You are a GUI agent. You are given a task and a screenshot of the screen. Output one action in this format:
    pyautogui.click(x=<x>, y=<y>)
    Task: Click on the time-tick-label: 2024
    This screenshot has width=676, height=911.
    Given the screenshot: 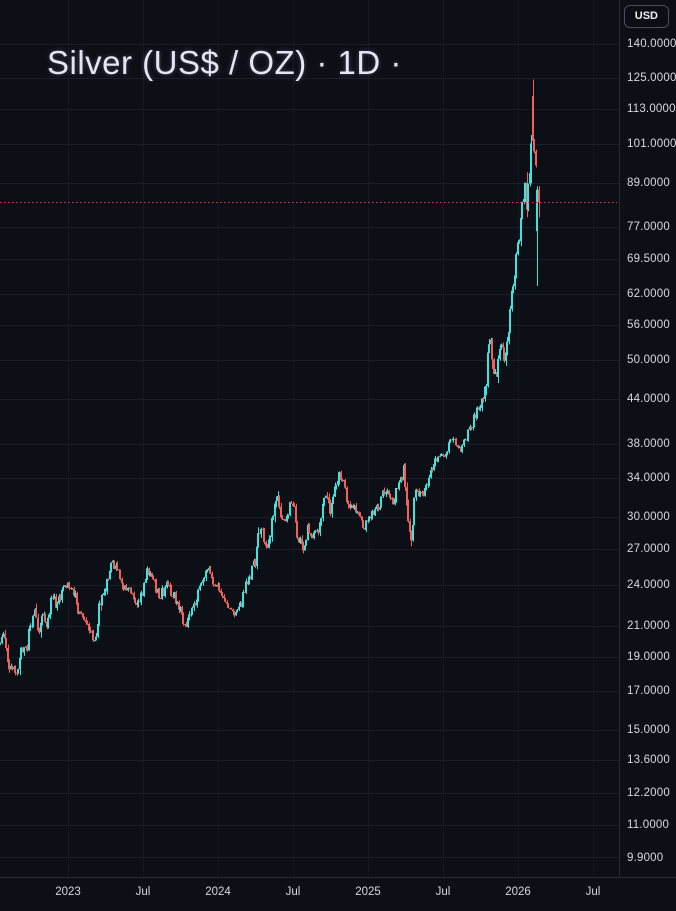 What is the action you would take?
    pyautogui.click(x=218, y=892)
    